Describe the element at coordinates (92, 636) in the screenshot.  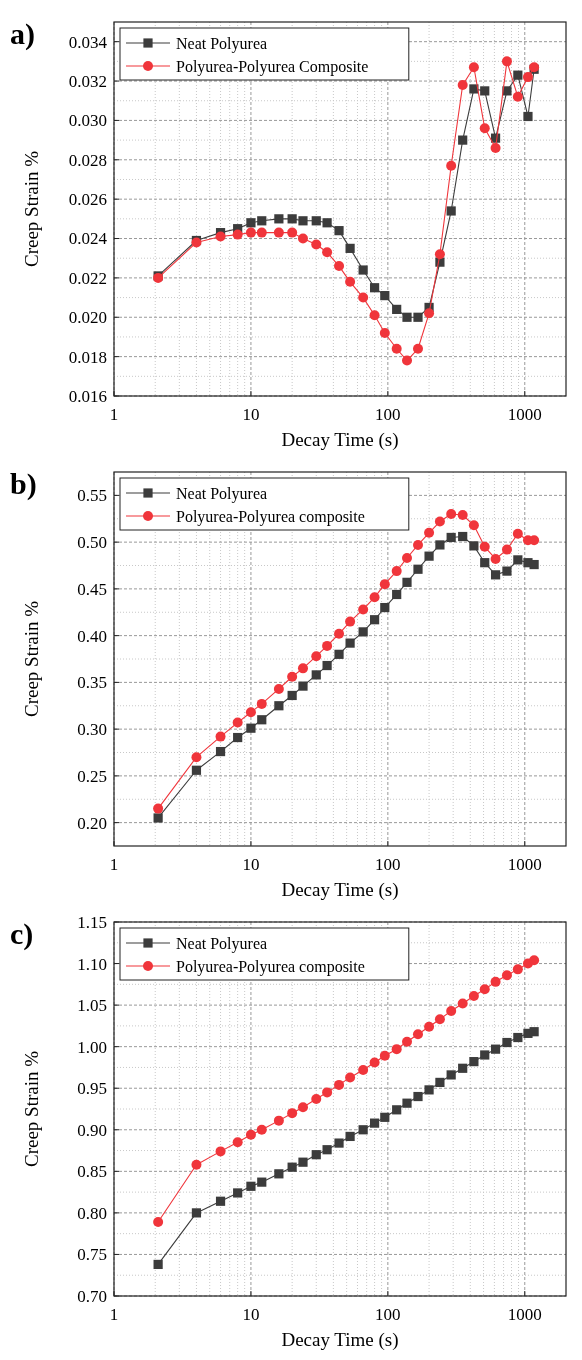
I see `y-tick-label: 0.40` at that location.